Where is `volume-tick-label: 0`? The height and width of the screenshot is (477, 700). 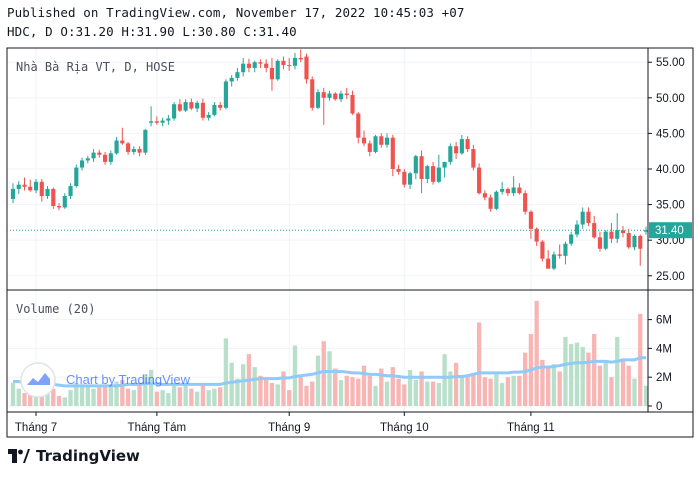 volume-tick-label: 0 is located at coordinates (659, 407).